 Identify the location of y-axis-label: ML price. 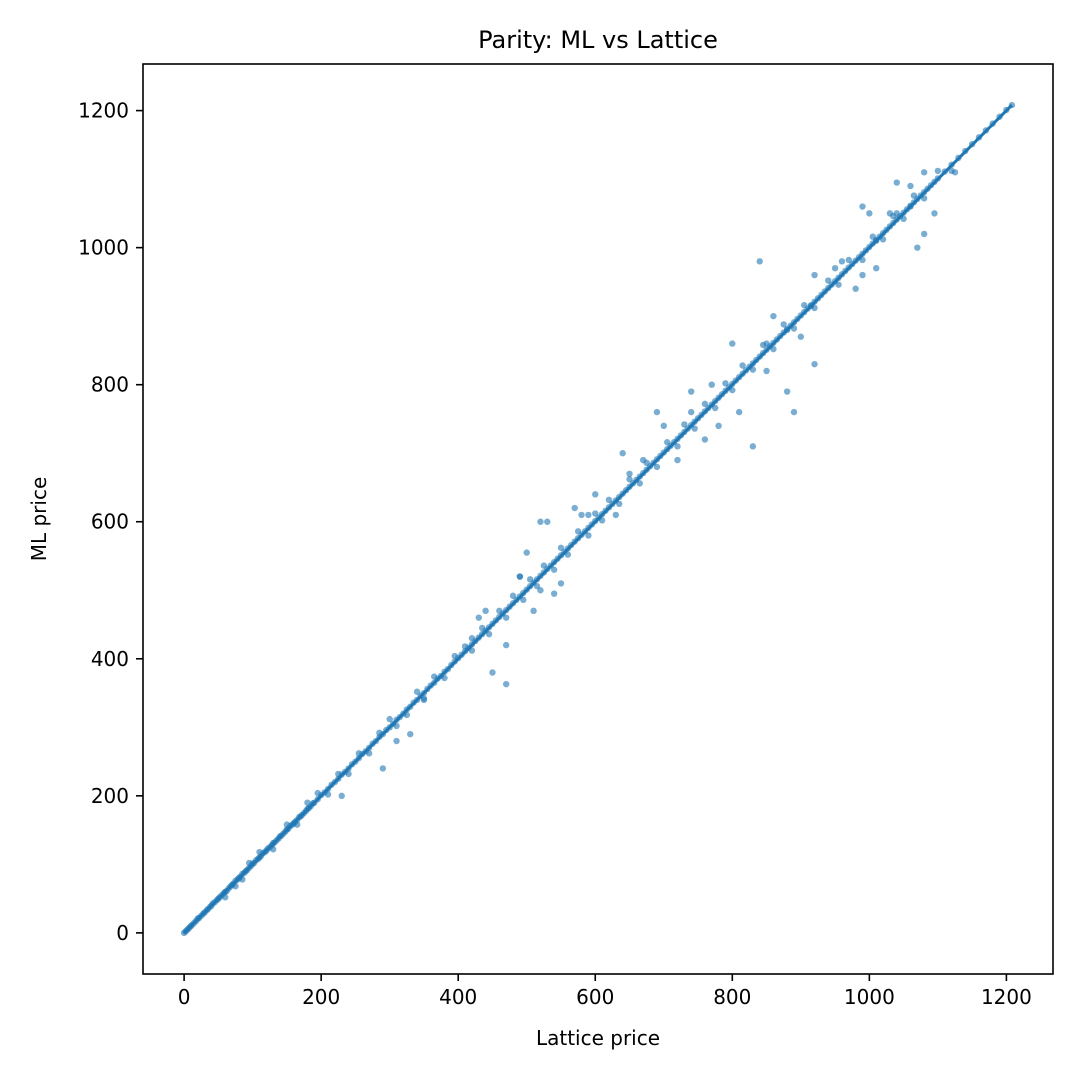
(39, 519).